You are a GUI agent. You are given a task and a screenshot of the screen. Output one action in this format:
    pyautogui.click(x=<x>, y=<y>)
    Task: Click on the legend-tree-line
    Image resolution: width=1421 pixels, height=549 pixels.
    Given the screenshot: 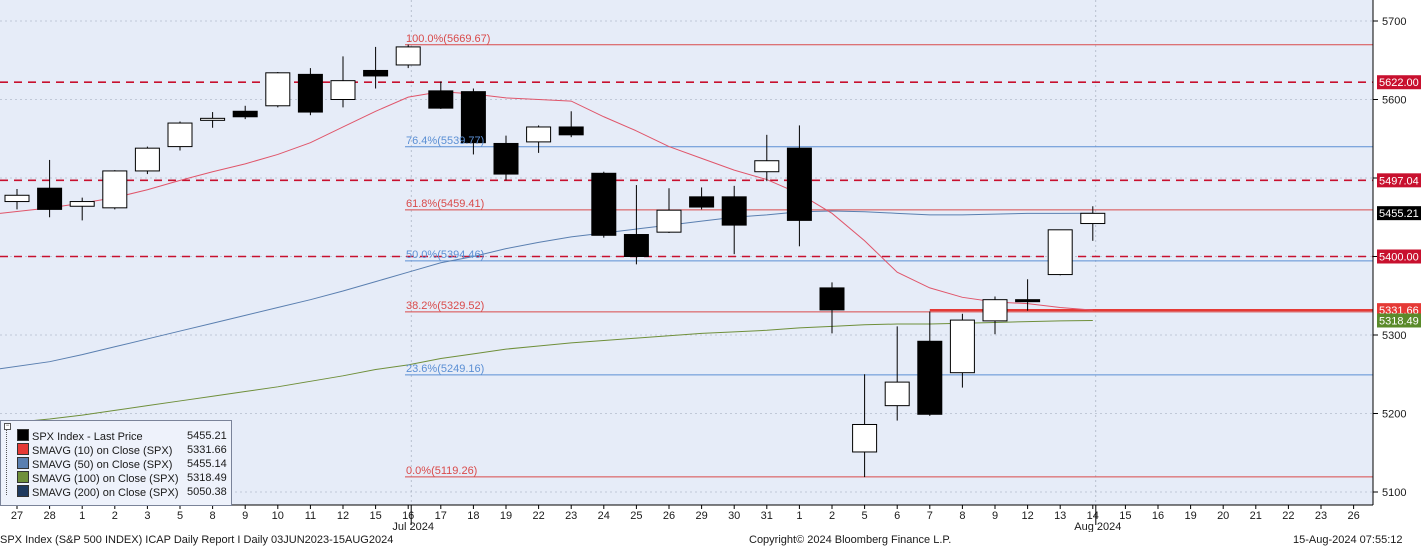 What is the action you would take?
    pyautogui.click(x=9, y=462)
    